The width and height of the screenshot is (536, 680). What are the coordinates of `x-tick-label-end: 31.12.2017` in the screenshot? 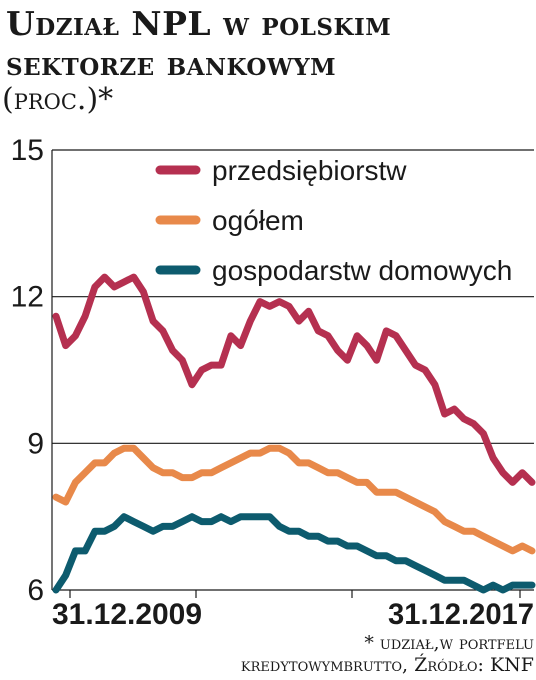 It's located at (461, 614).